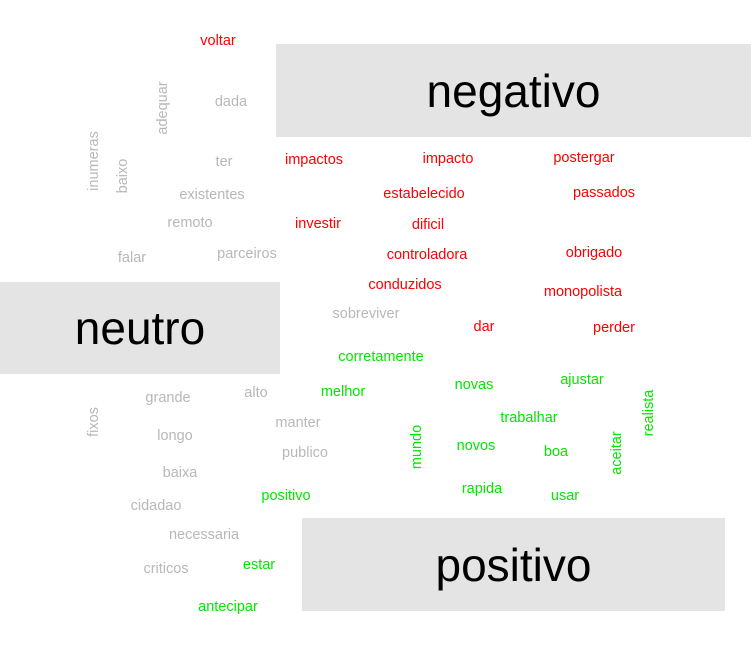 The height and width of the screenshot is (657, 754). I want to click on word-neutro: criticos, so click(166, 568).